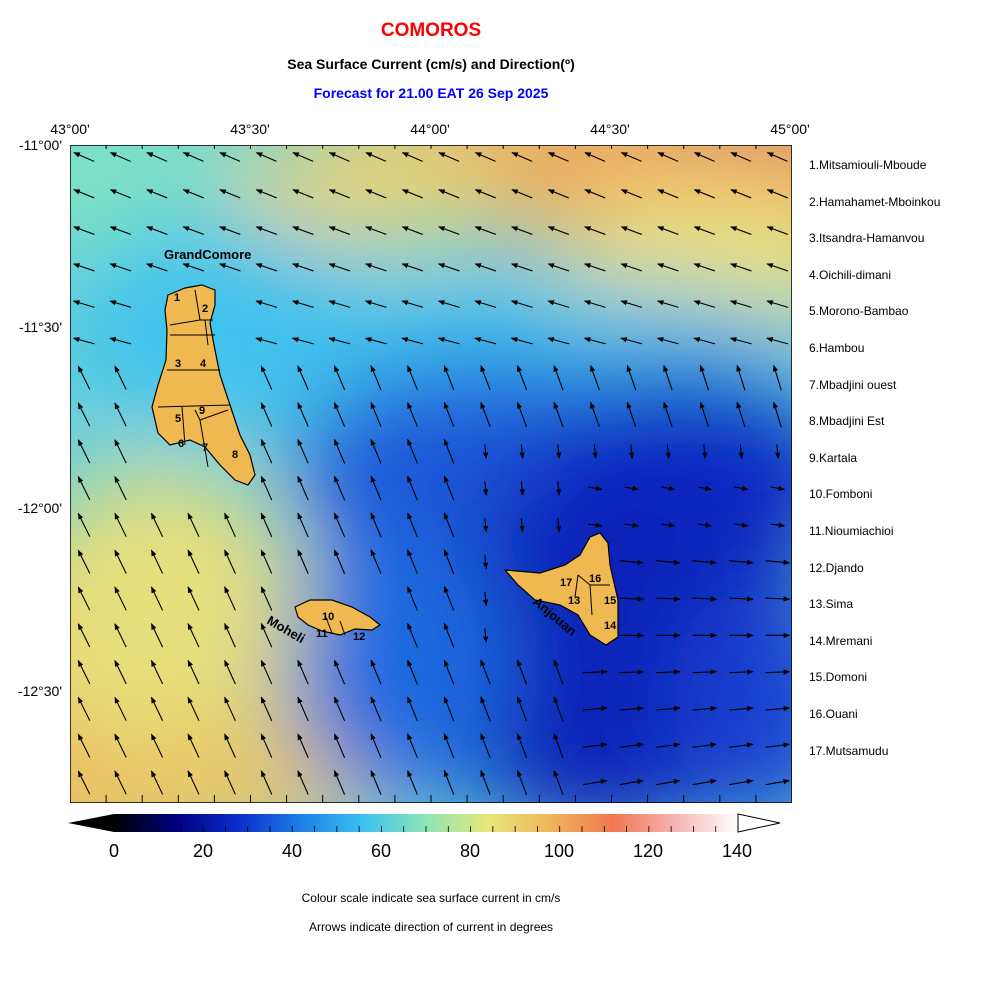 Image resolution: width=1000 pixels, height=1000 pixels. I want to click on legend-item: 13.Sima, so click(831, 604).